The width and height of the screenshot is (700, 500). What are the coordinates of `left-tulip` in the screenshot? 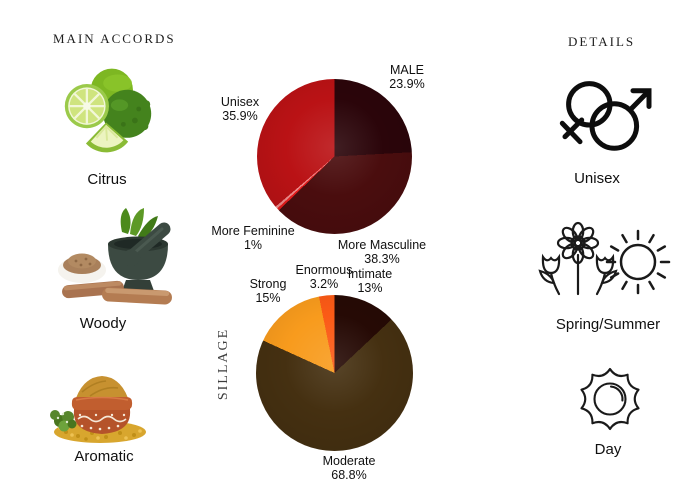 It's located at (549, 274).